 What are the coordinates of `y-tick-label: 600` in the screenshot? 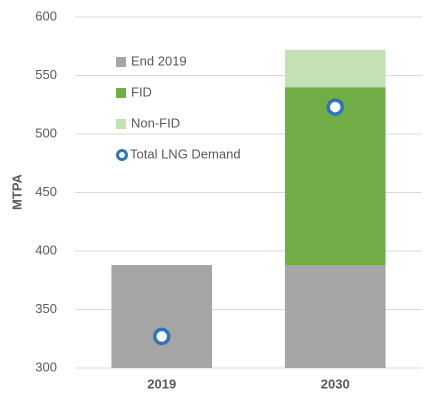 It's located at (46, 15).